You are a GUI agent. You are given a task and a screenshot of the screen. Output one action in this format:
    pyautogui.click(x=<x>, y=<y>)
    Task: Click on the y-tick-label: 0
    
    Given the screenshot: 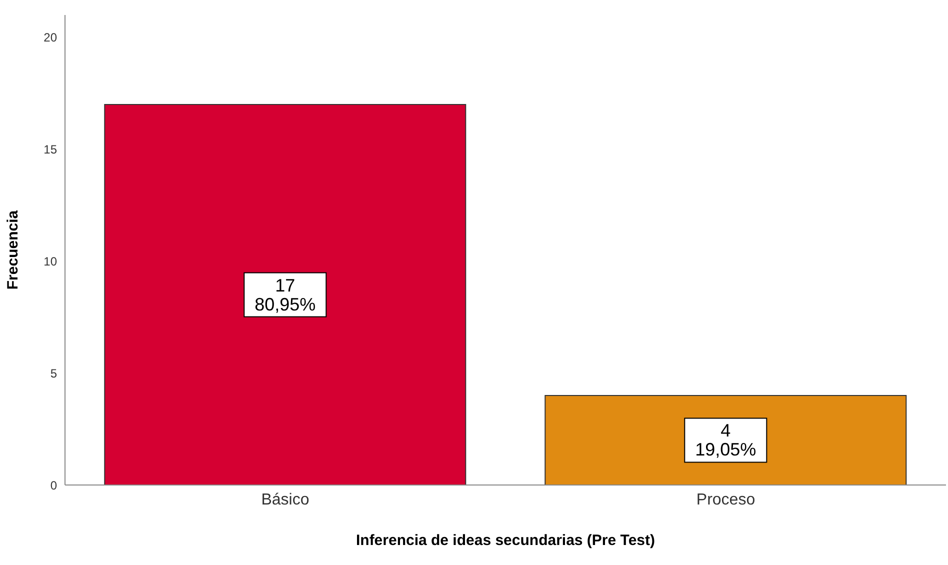 What is the action you would take?
    pyautogui.click(x=54, y=485)
    